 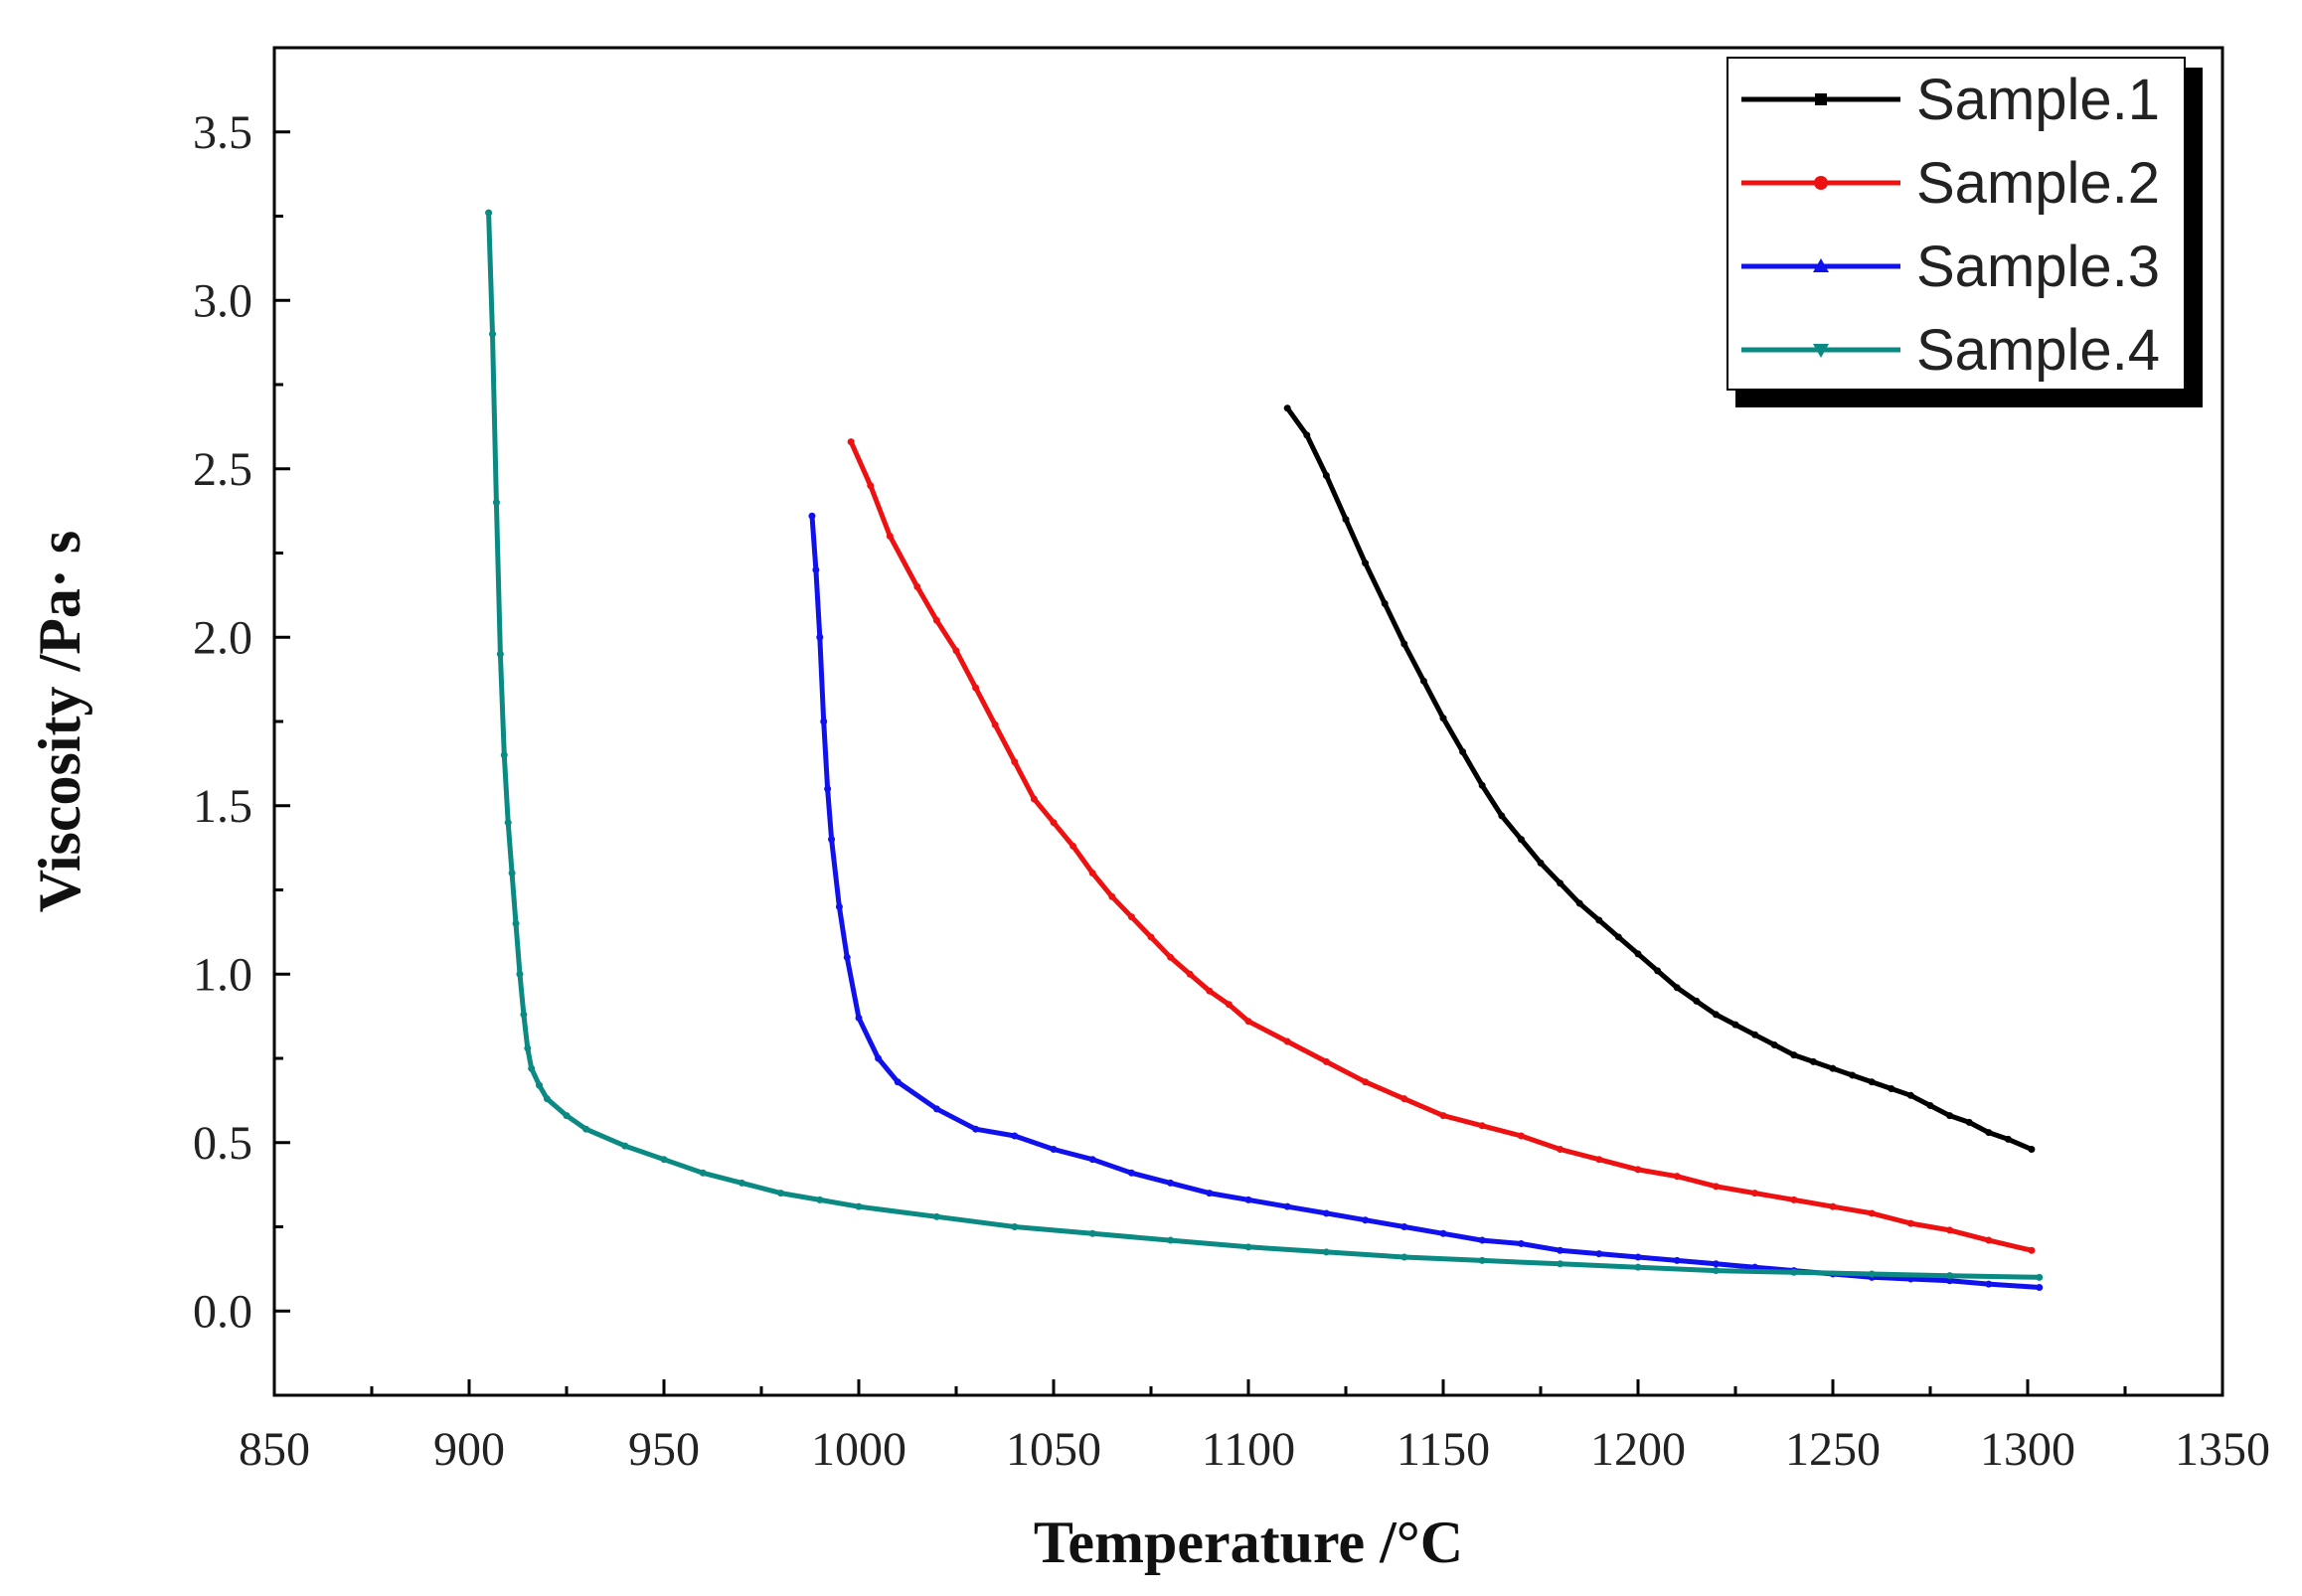 I want to click on y-tick-label: 3.5, so click(x=223, y=132).